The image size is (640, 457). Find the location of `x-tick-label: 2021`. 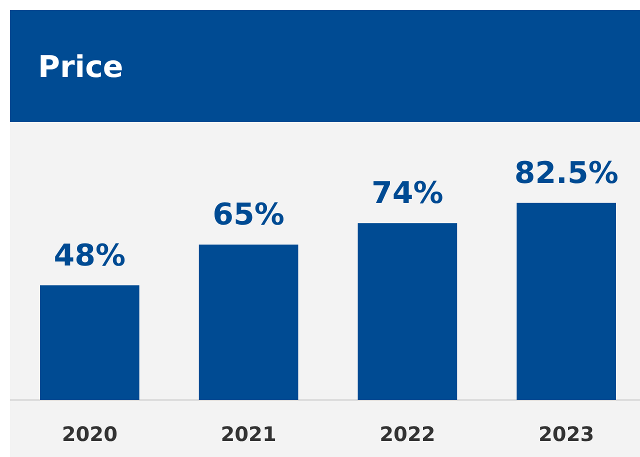

x-tick-label: 2021 is located at coordinates (248, 434).